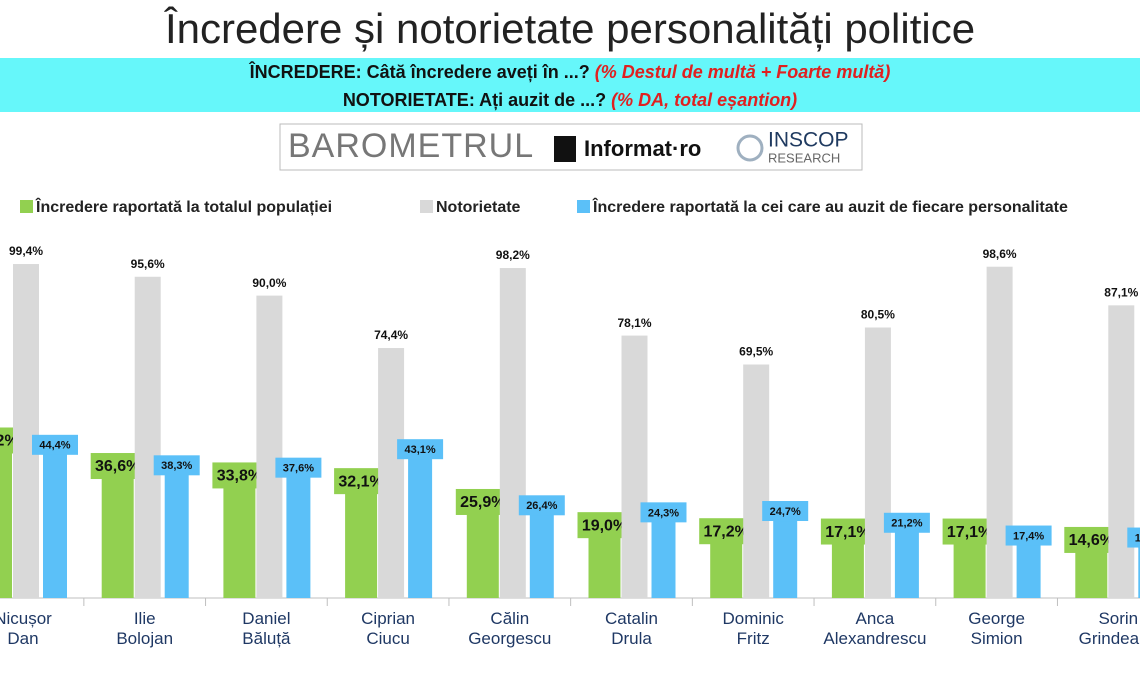  I want to click on value-label: 17,4%, so click(1028, 536).